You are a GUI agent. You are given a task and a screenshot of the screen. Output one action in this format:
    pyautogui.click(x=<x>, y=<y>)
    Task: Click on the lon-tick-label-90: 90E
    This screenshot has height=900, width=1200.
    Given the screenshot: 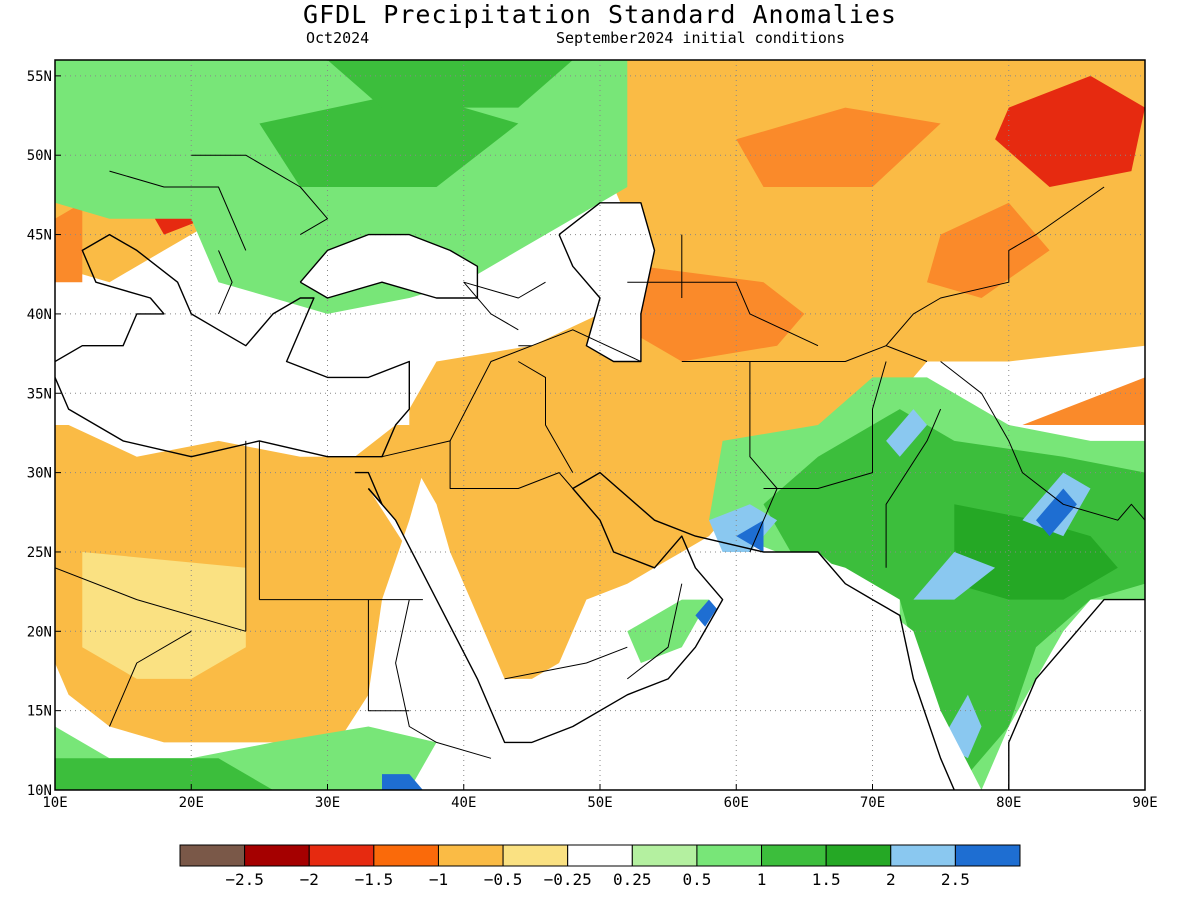 What is the action you would take?
    pyautogui.click(x=1144, y=803)
    